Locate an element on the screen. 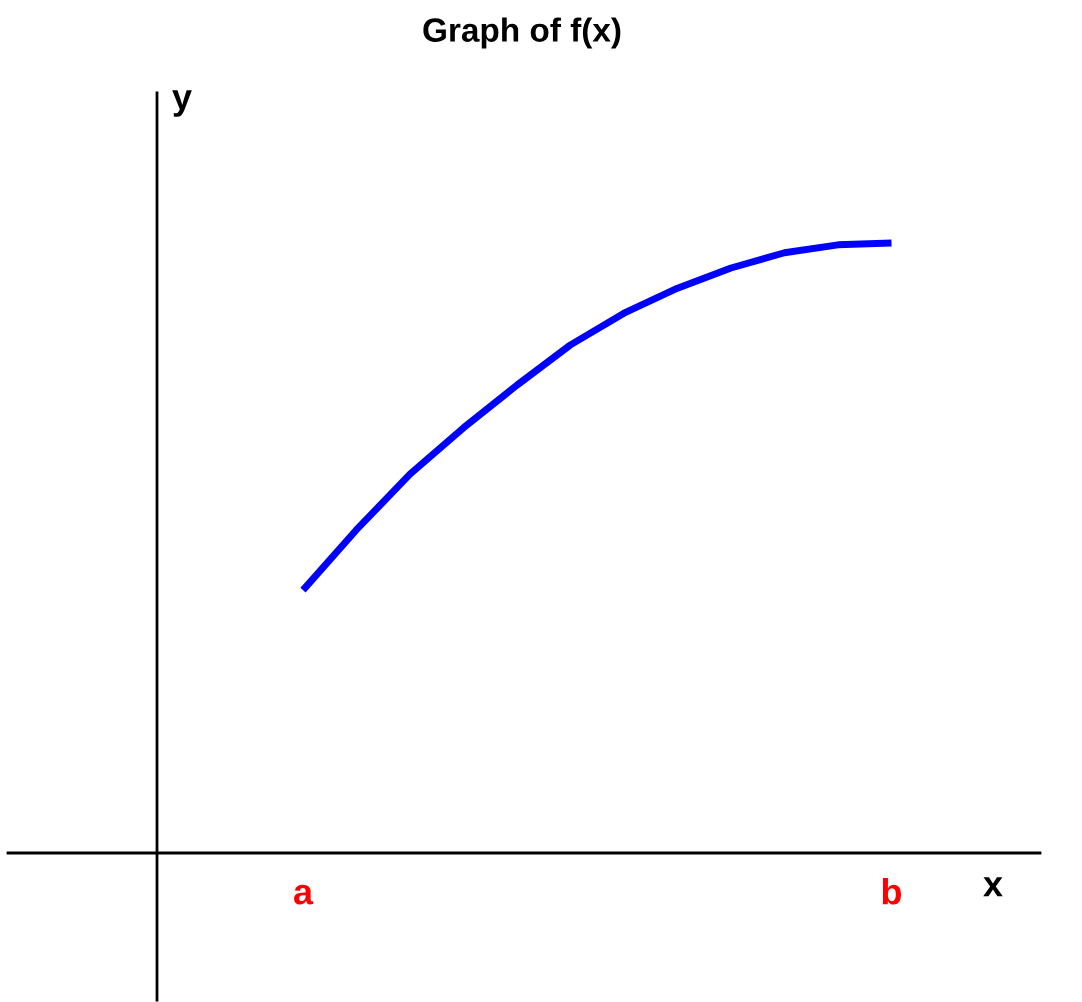 The image size is (1082, 1002). x-tick-label: a is located at coordinates (304, 894).